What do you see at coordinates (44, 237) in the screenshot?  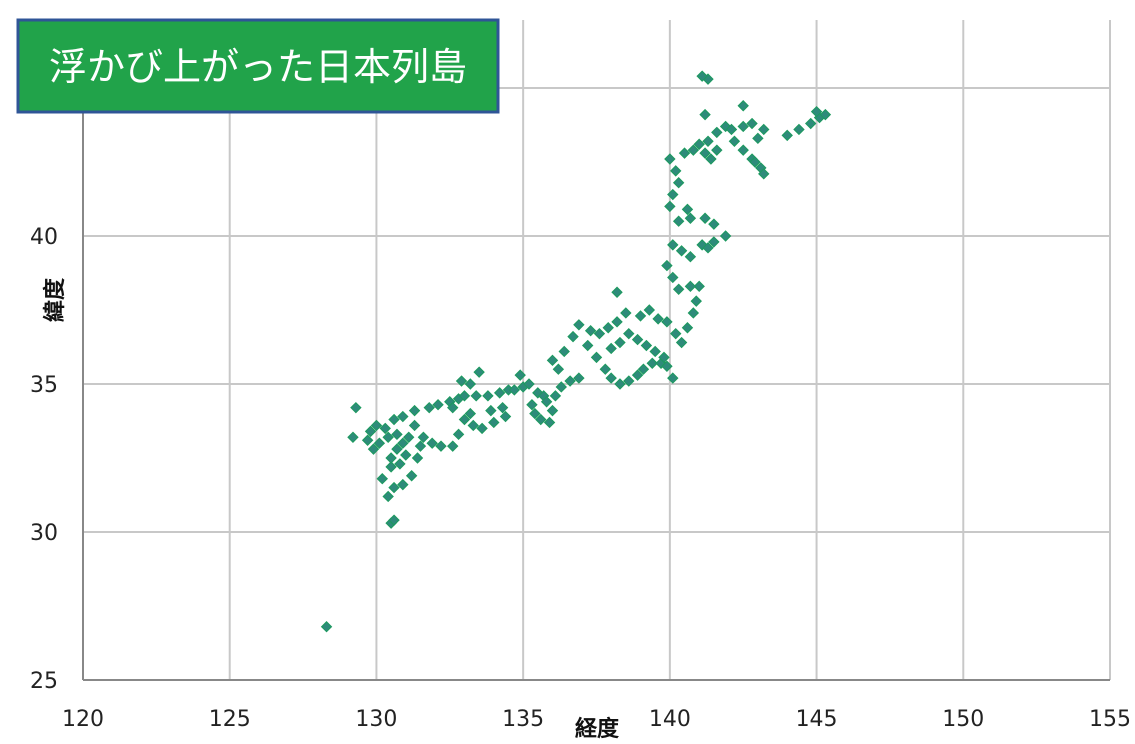 I see `y-tick-label: 40` at bounding box center [44, 237].